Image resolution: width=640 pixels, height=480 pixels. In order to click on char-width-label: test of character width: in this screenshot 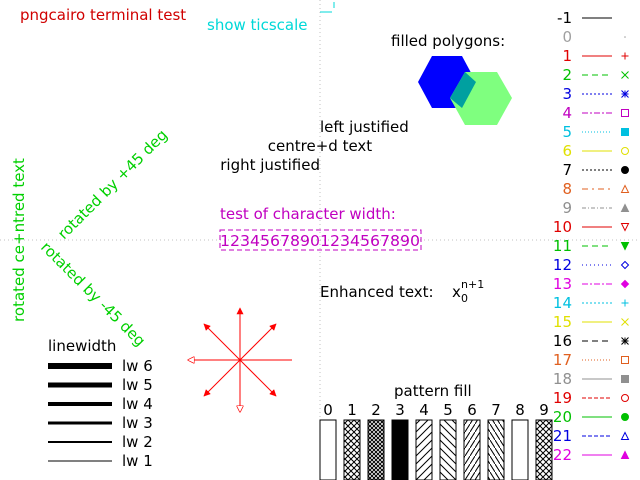, I will do `click(308, 214)`.